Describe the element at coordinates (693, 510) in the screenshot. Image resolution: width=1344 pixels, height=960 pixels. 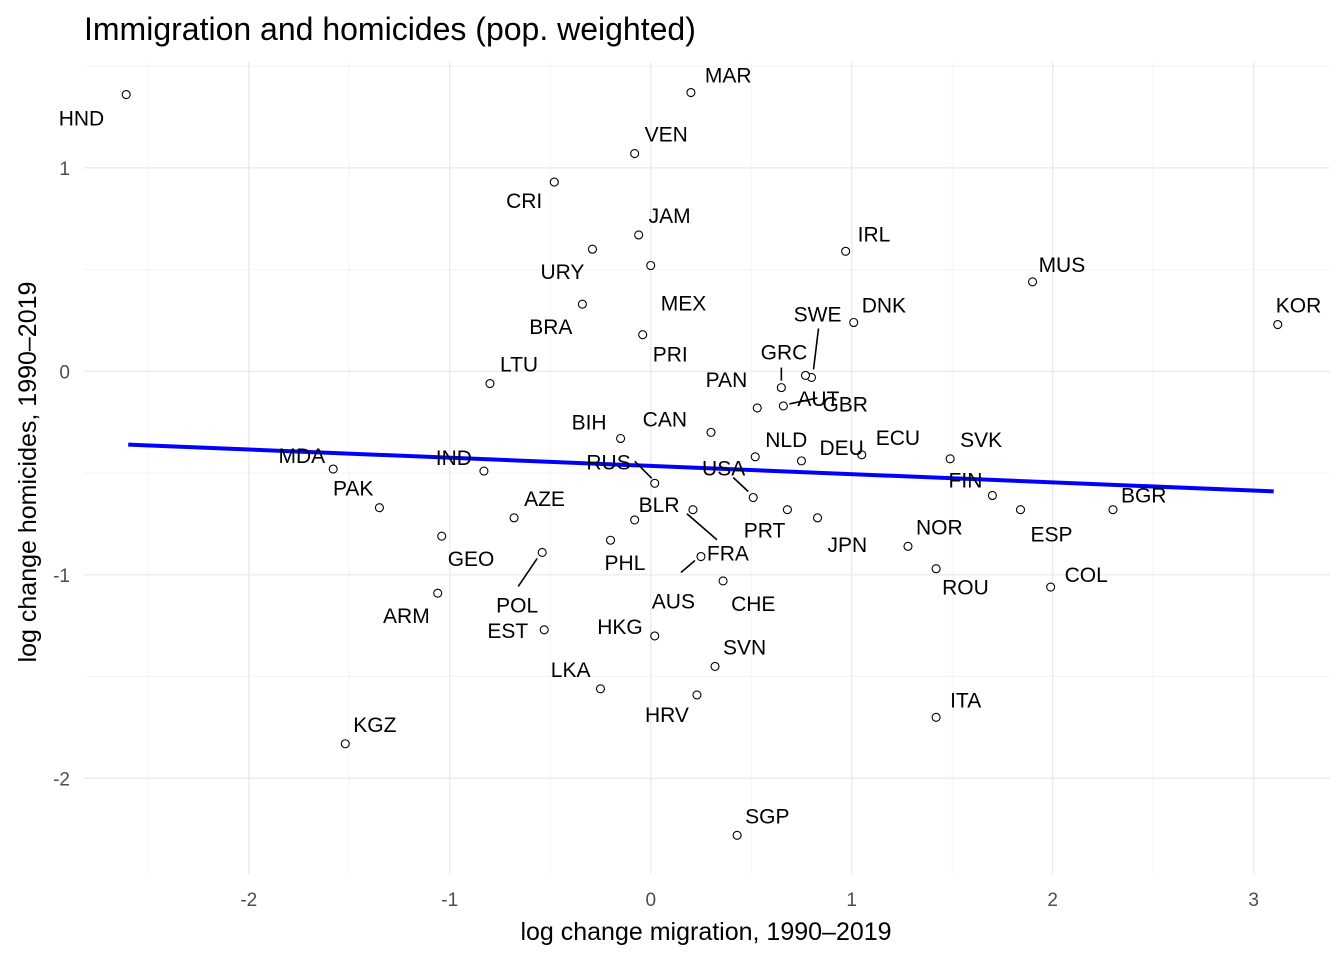
I see `point-fra` at that location.